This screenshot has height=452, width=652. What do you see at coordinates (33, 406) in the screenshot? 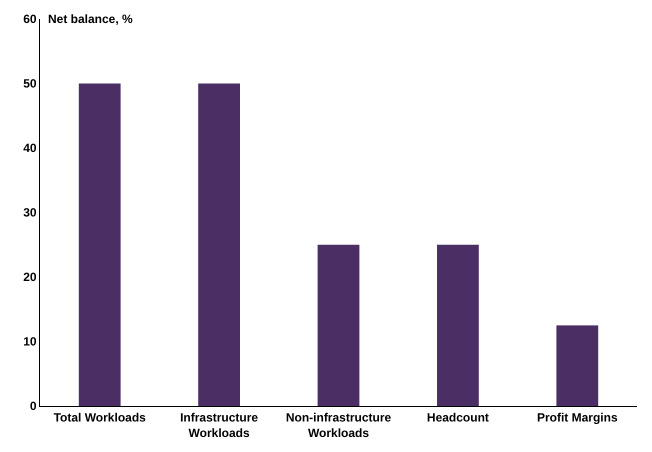
I see `y-tick-label: 0` at bounding box center [33, 406].